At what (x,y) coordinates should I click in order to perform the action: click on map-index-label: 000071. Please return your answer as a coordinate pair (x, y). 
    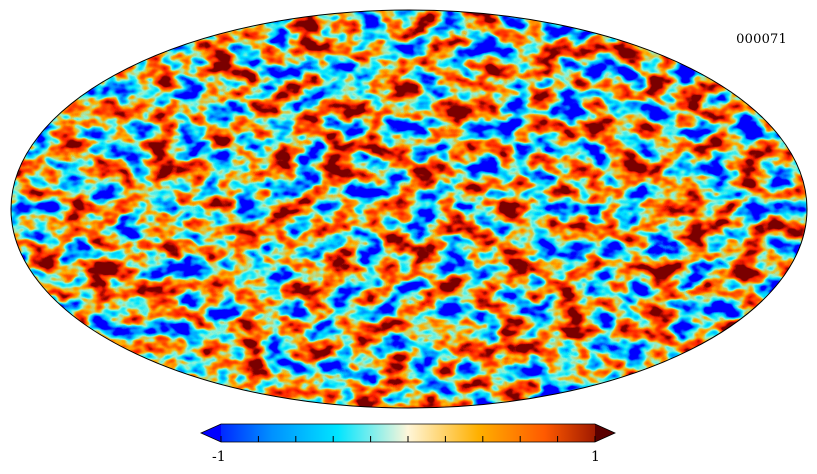
    Looking at the image, I should click on (761, 39).